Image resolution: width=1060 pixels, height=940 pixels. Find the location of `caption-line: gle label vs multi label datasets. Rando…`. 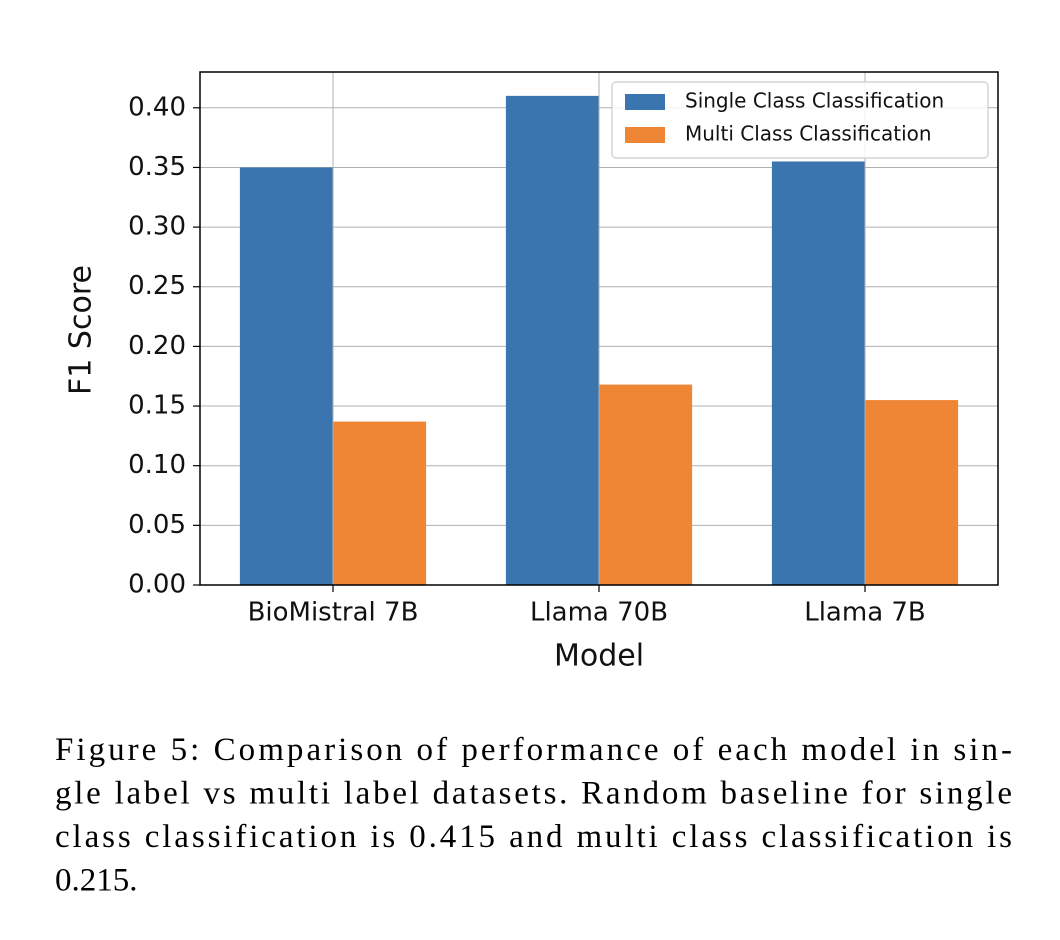

caption-line: gle label vs multi label datasets. Rando… is located at coordinates (533, 794).